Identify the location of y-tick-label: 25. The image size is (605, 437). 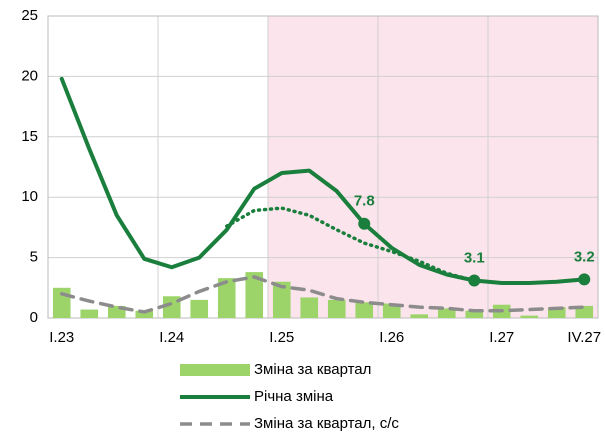
(29, 15).